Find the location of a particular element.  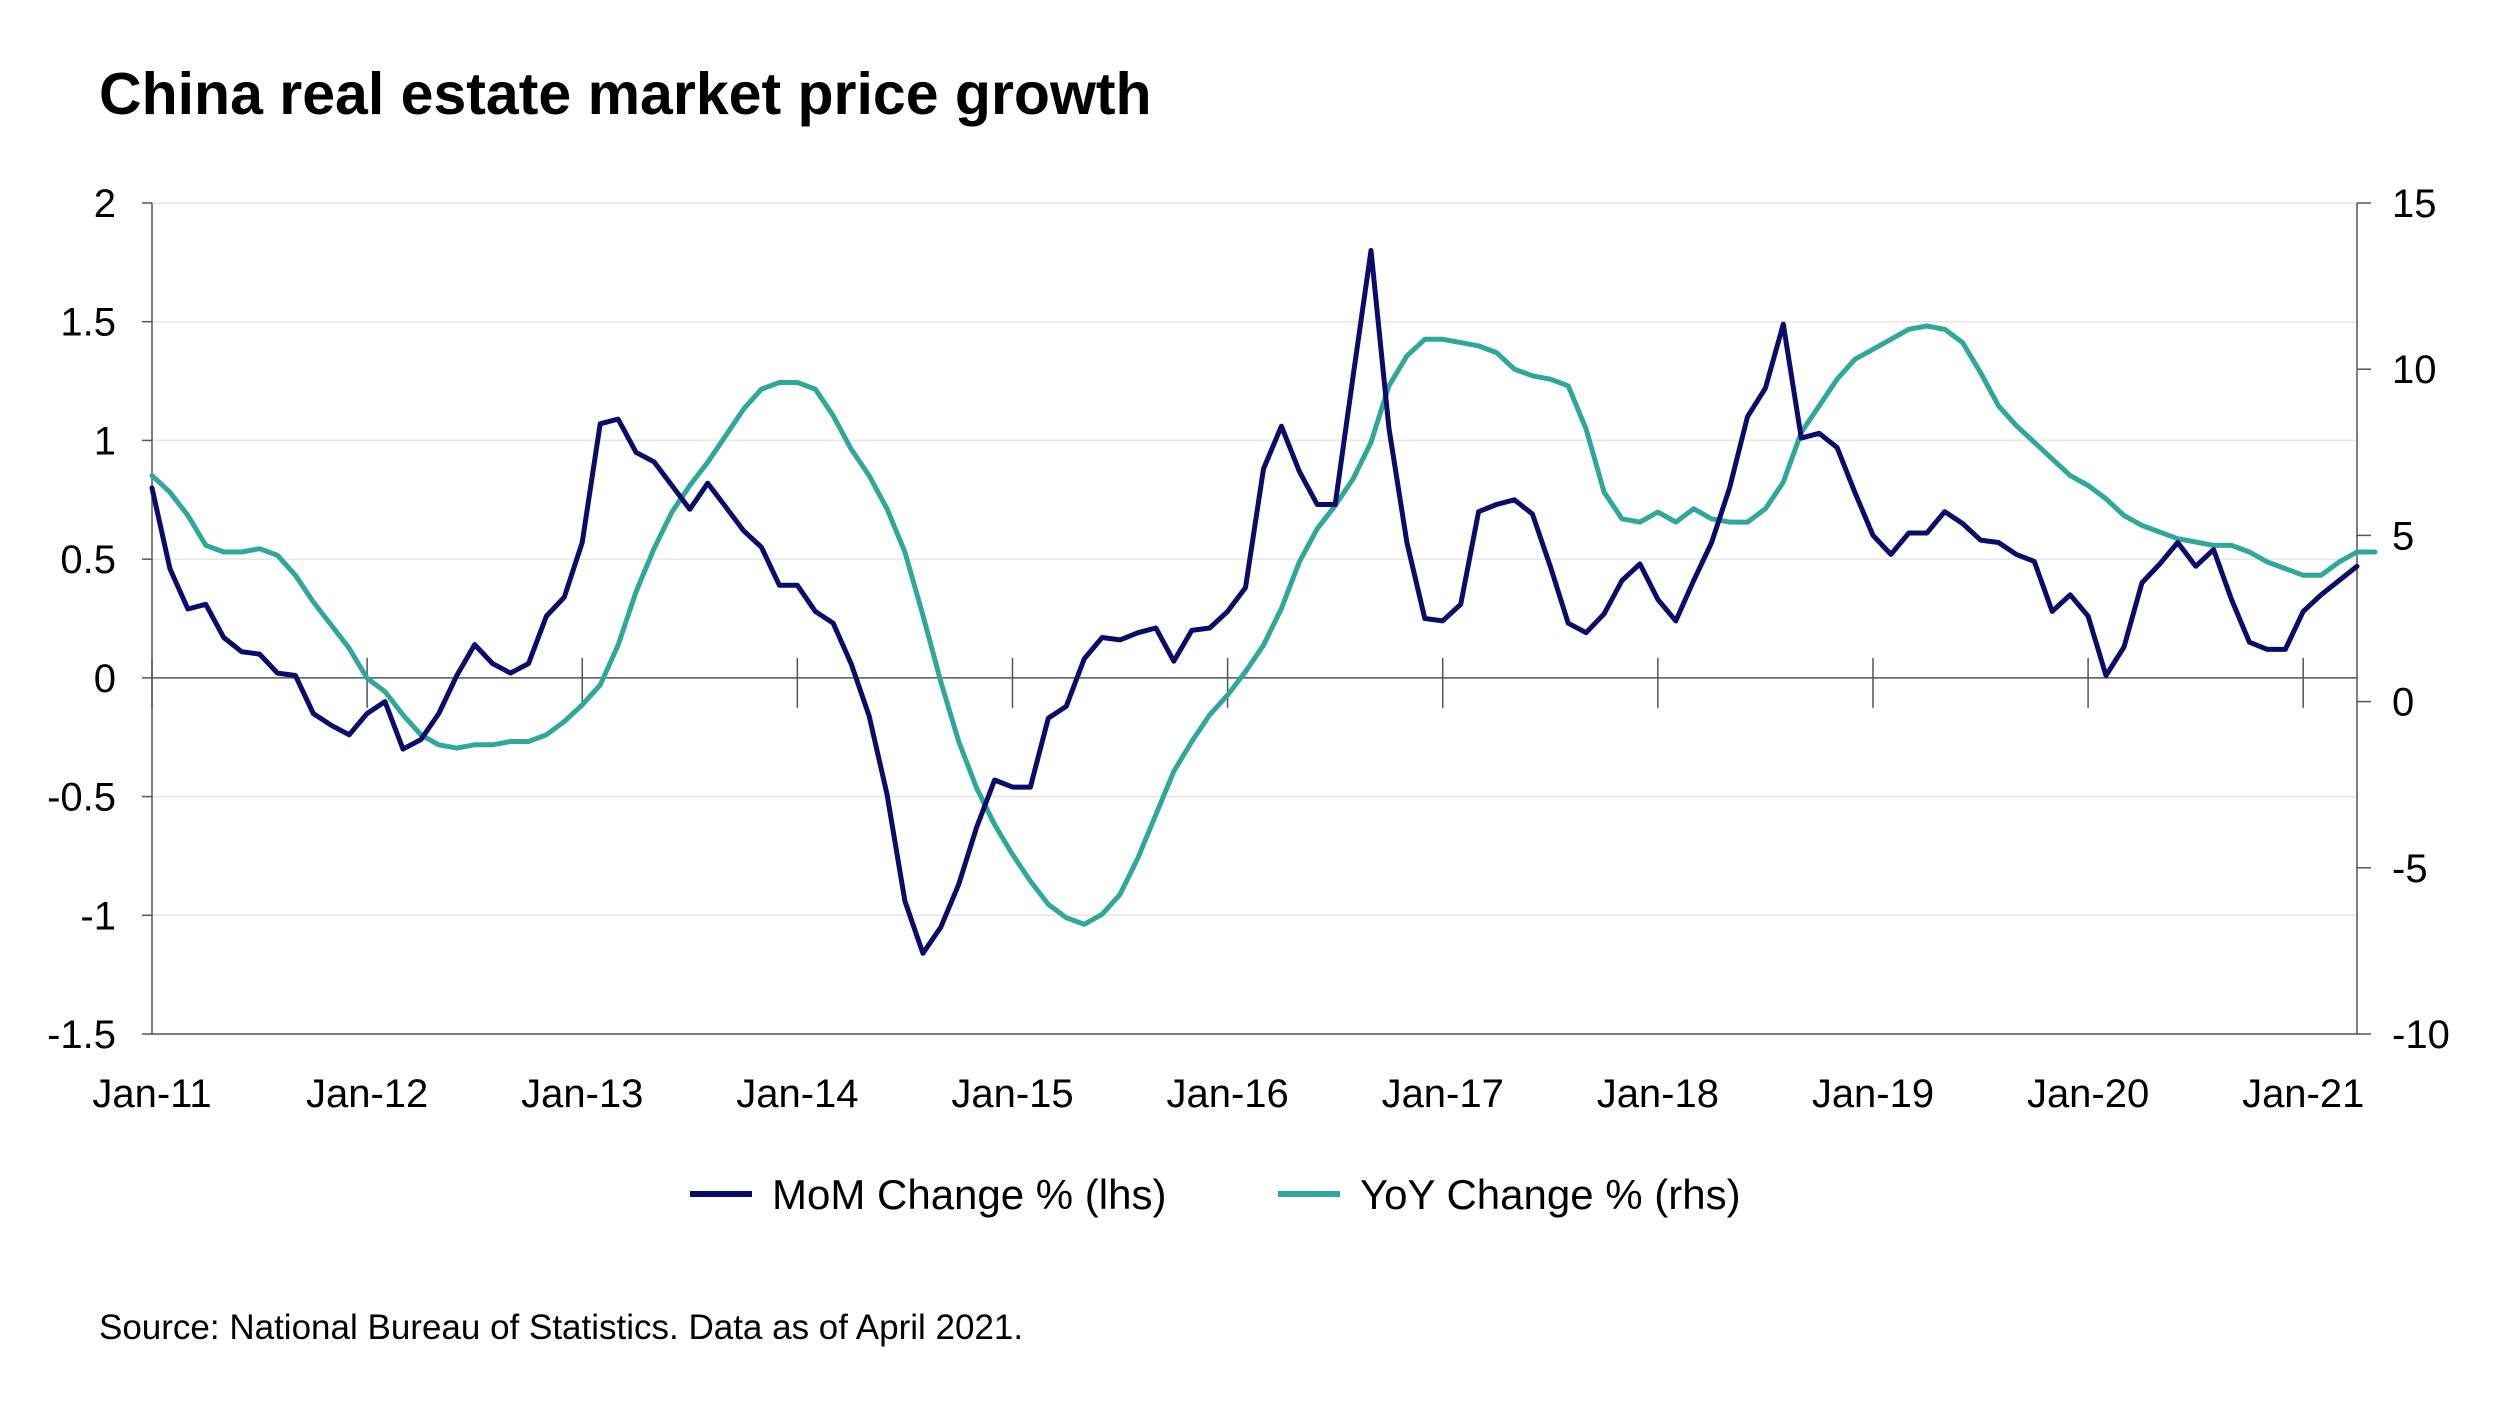

legend-item-yoy: YoY Change % (rhs) is located at coordinates (1509, 1194).